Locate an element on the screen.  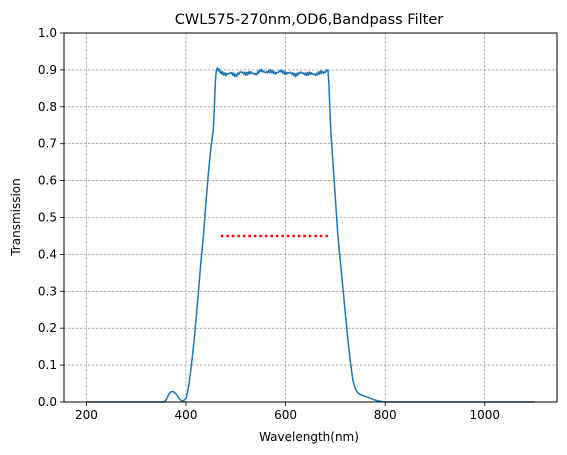
x-axis-label: Wavelength(nm) is located at coordinates (309, 437).